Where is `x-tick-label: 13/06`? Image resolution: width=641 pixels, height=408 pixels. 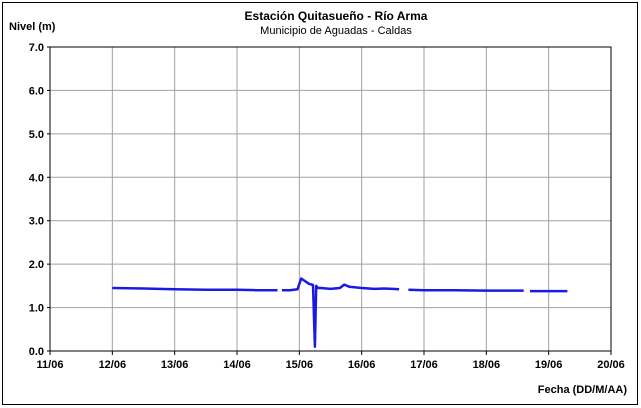 x-tick-label: 13/06 is located at coordinates (175, 365).